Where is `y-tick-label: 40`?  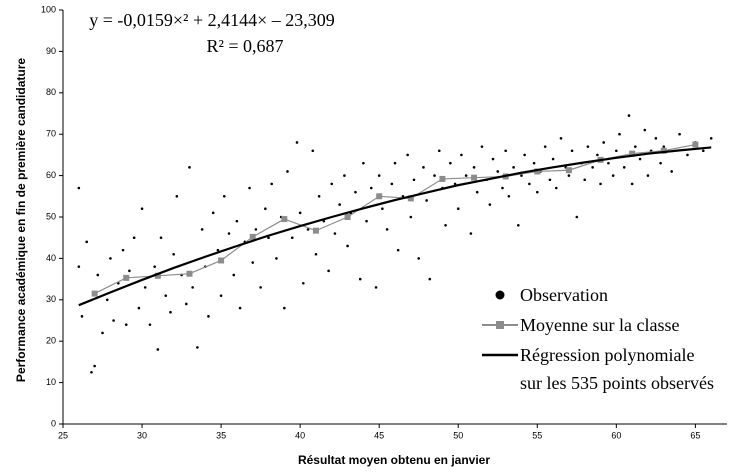
y-tick-label: 40 is located at coordinates (51, 258).